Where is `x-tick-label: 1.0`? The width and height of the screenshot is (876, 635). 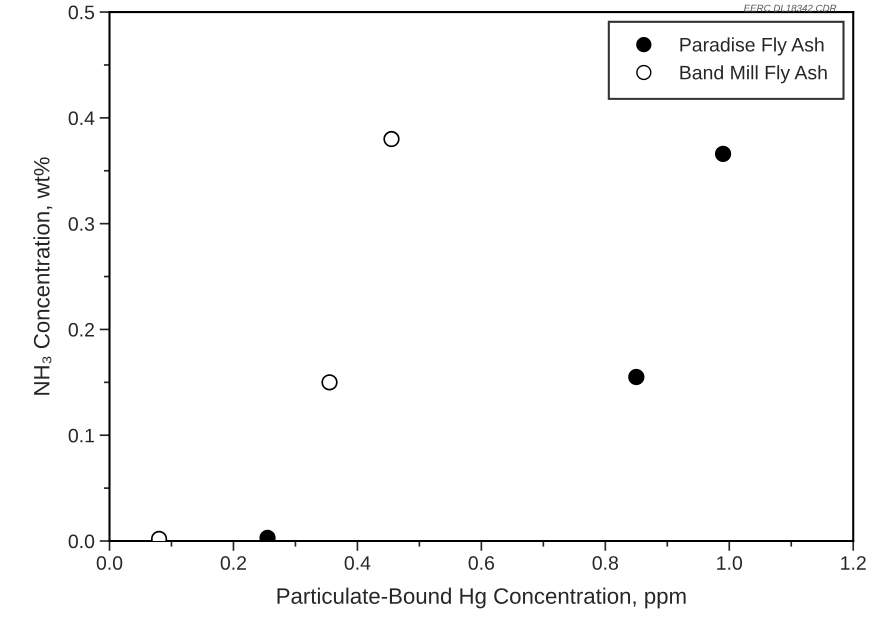
x-tick-label: 1.0 is located at coordinates (729, 563).